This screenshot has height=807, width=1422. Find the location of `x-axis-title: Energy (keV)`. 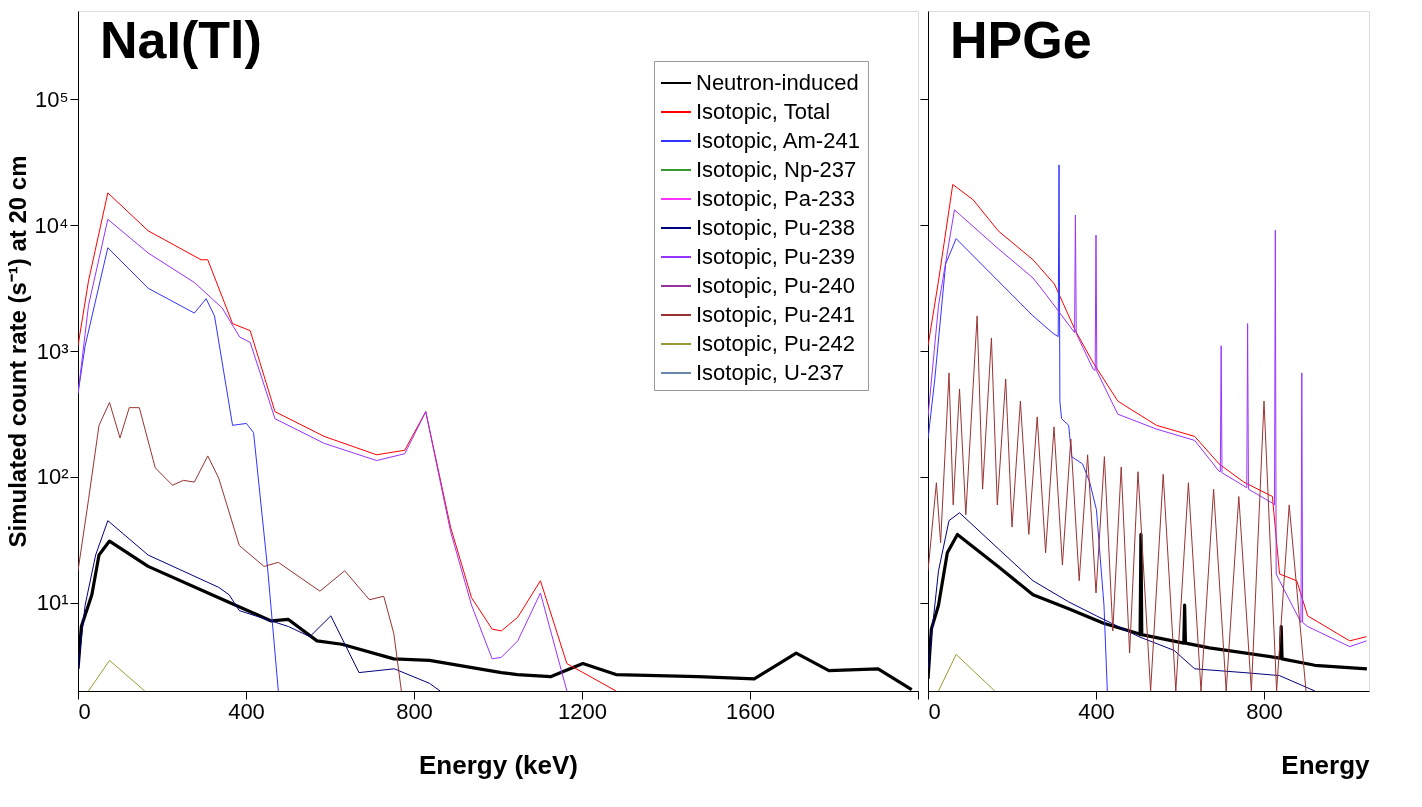

x-axis-title: Energy (keV) is located at coordinates (498, 764).